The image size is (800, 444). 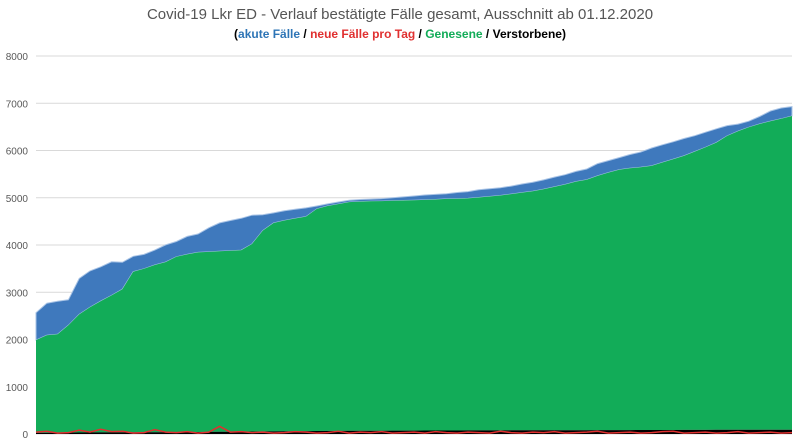 What do you see at coordinates (454, 34) in the screenshot?
I see `legend-genesene: Genesene` at bounding box center [454, 34].